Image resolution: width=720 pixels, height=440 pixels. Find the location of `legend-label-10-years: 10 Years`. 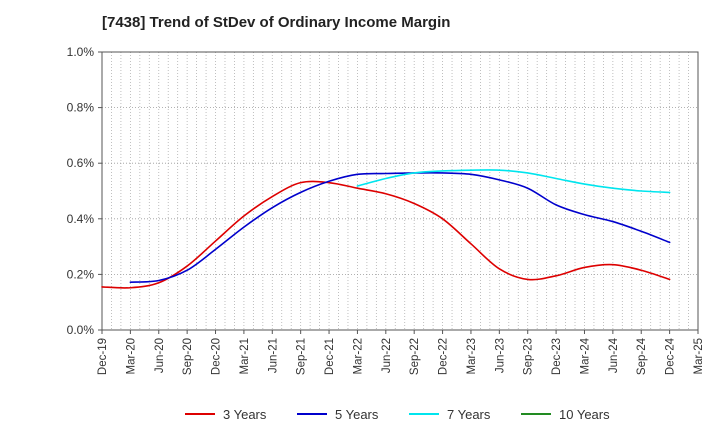

legend-label-10-years: 10 Years is located at coordinates (584, 414).